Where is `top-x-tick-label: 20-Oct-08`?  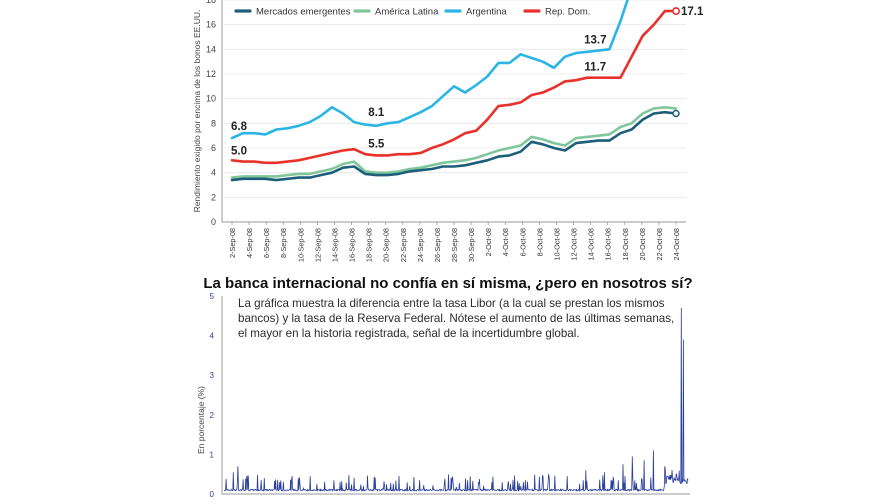
top-x-tick-label: 20-Oct-08 is located at coordinates (642, 244).